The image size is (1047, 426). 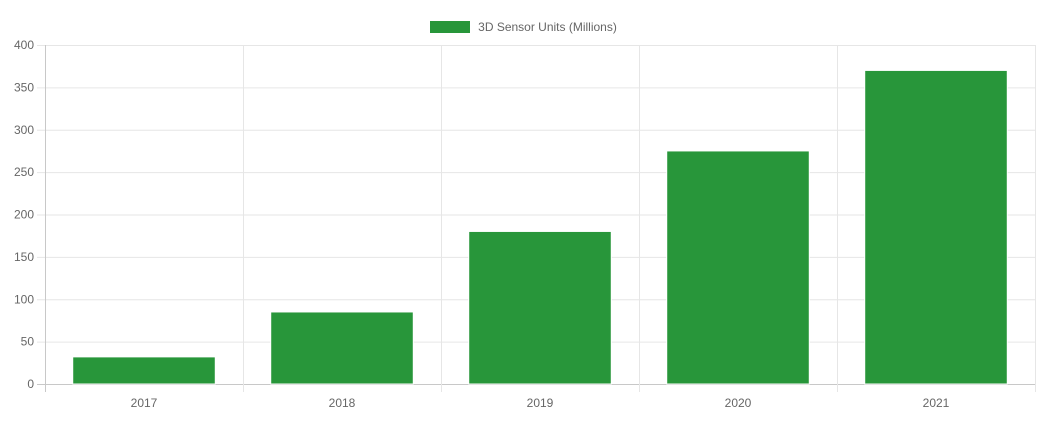 What do you see at coordinates (24, 172) in the screenshot?
I see `y-tick-label: 250` at bounding box center [24, 172].